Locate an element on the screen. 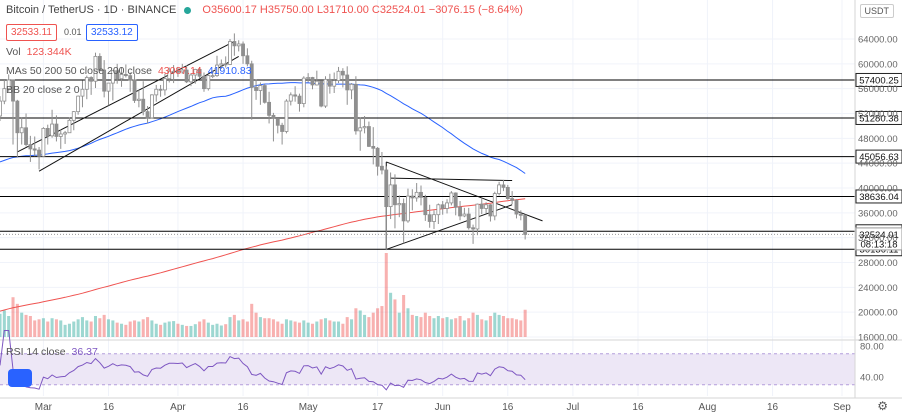 Image resolution: width=902 pixels, height=416 pixels. time-axis: Mar 16 Apr 16 May 17 Jun 16 Jul 16 Aug 16 Sep is located at coordinates (443, 407).